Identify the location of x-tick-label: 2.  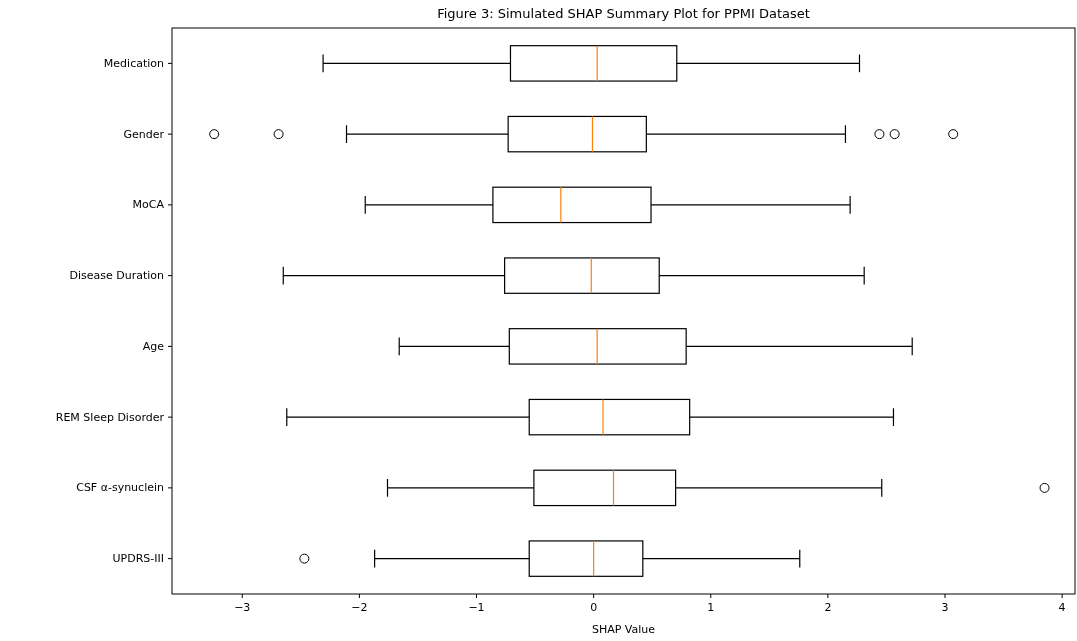
(828, 607).